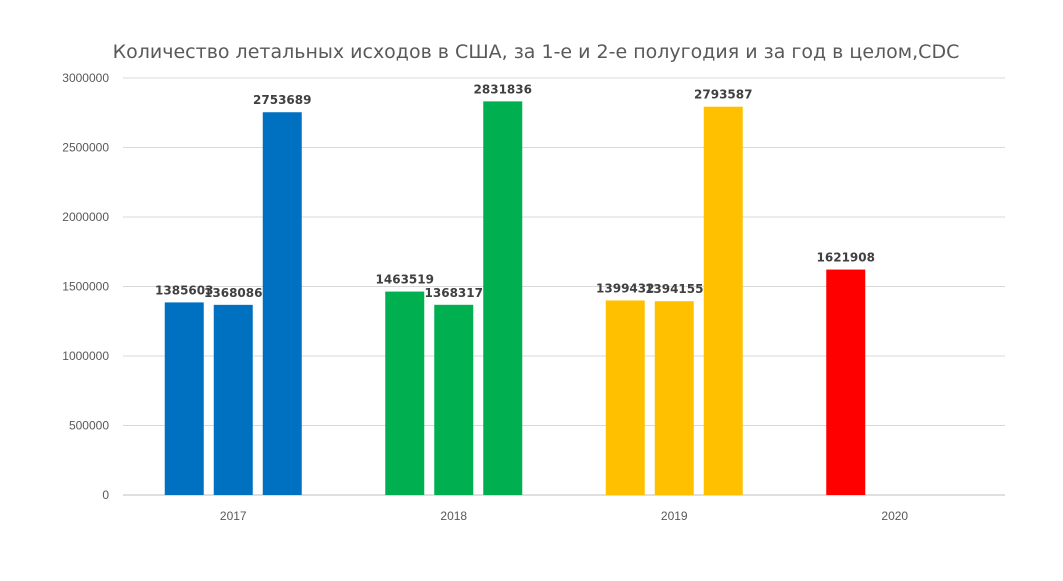  What do you see at coordinates (405, 280) in the screenshot?
I see `data-label: 1463519` at bounding box center [405, 280].